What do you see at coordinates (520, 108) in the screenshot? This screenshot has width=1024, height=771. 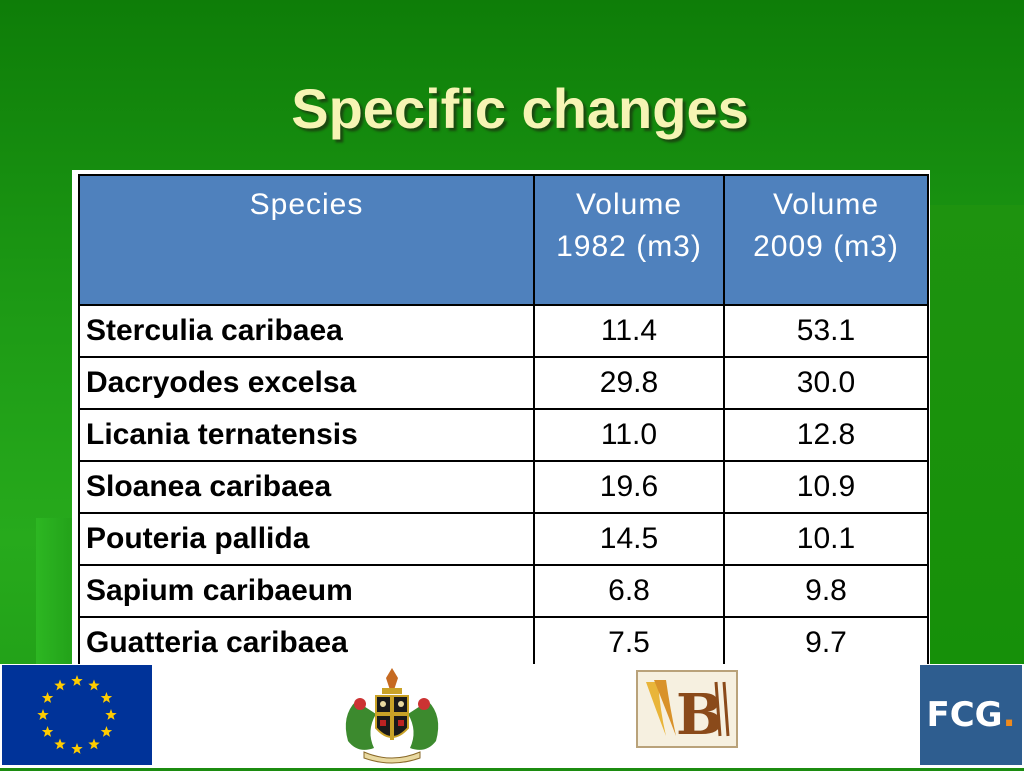 I see `slide-title: Specific changes` at bounding box center [520, 108].